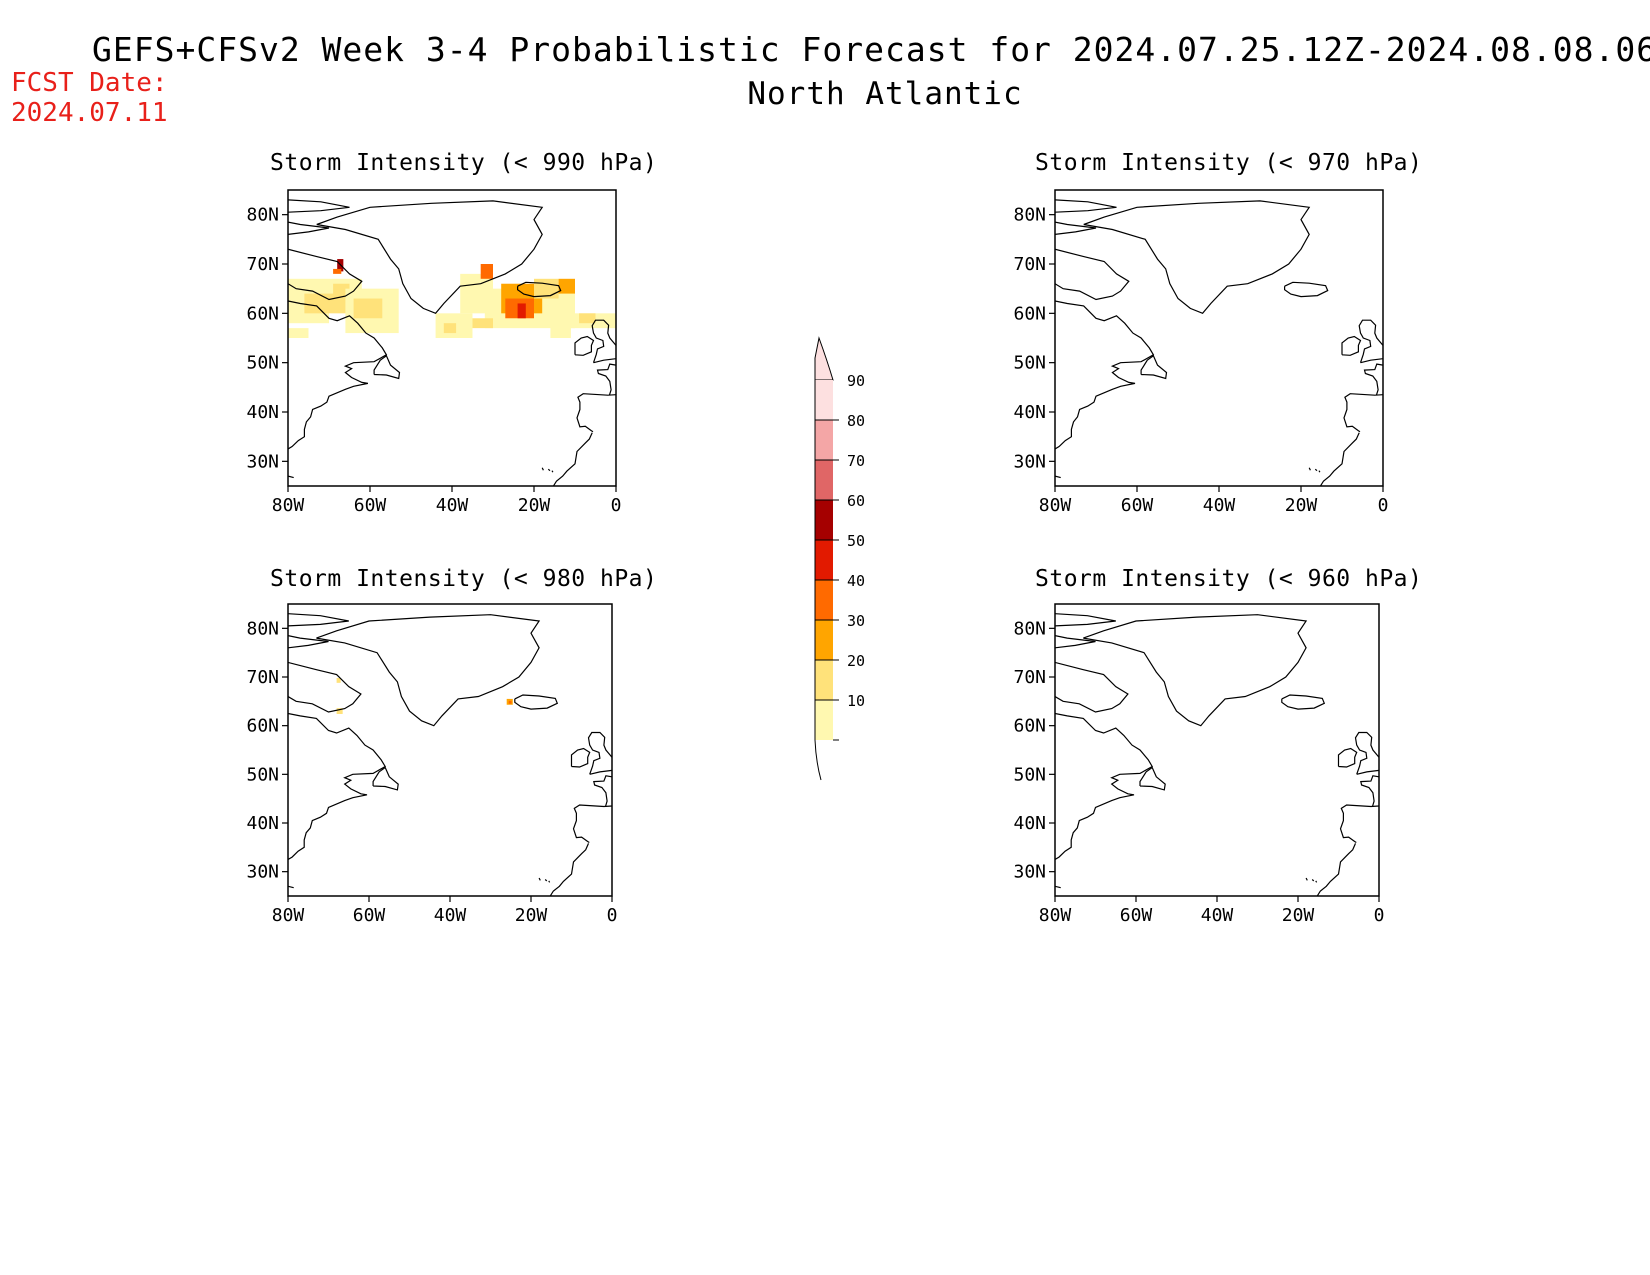 The width and height of the screenshot is (1650, 1275). I want to click on panel-title: Storm Intensity (< 960 hPa), so click(1229, 579).